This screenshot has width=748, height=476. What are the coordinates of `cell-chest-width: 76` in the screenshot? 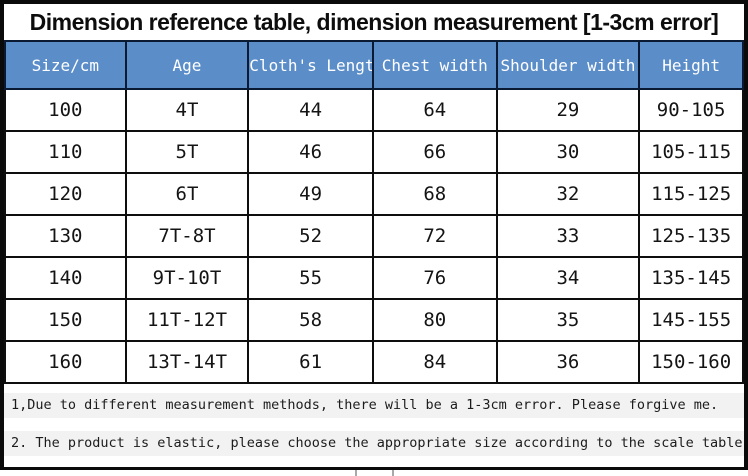 It's located at (434, 278).